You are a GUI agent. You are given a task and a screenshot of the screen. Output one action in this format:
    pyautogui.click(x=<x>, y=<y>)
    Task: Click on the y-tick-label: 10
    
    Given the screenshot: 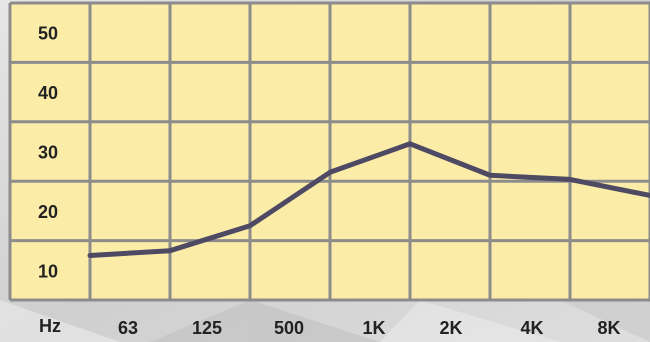 What is the action you would take?
    pyautogui.click(x=48, y=271)
    